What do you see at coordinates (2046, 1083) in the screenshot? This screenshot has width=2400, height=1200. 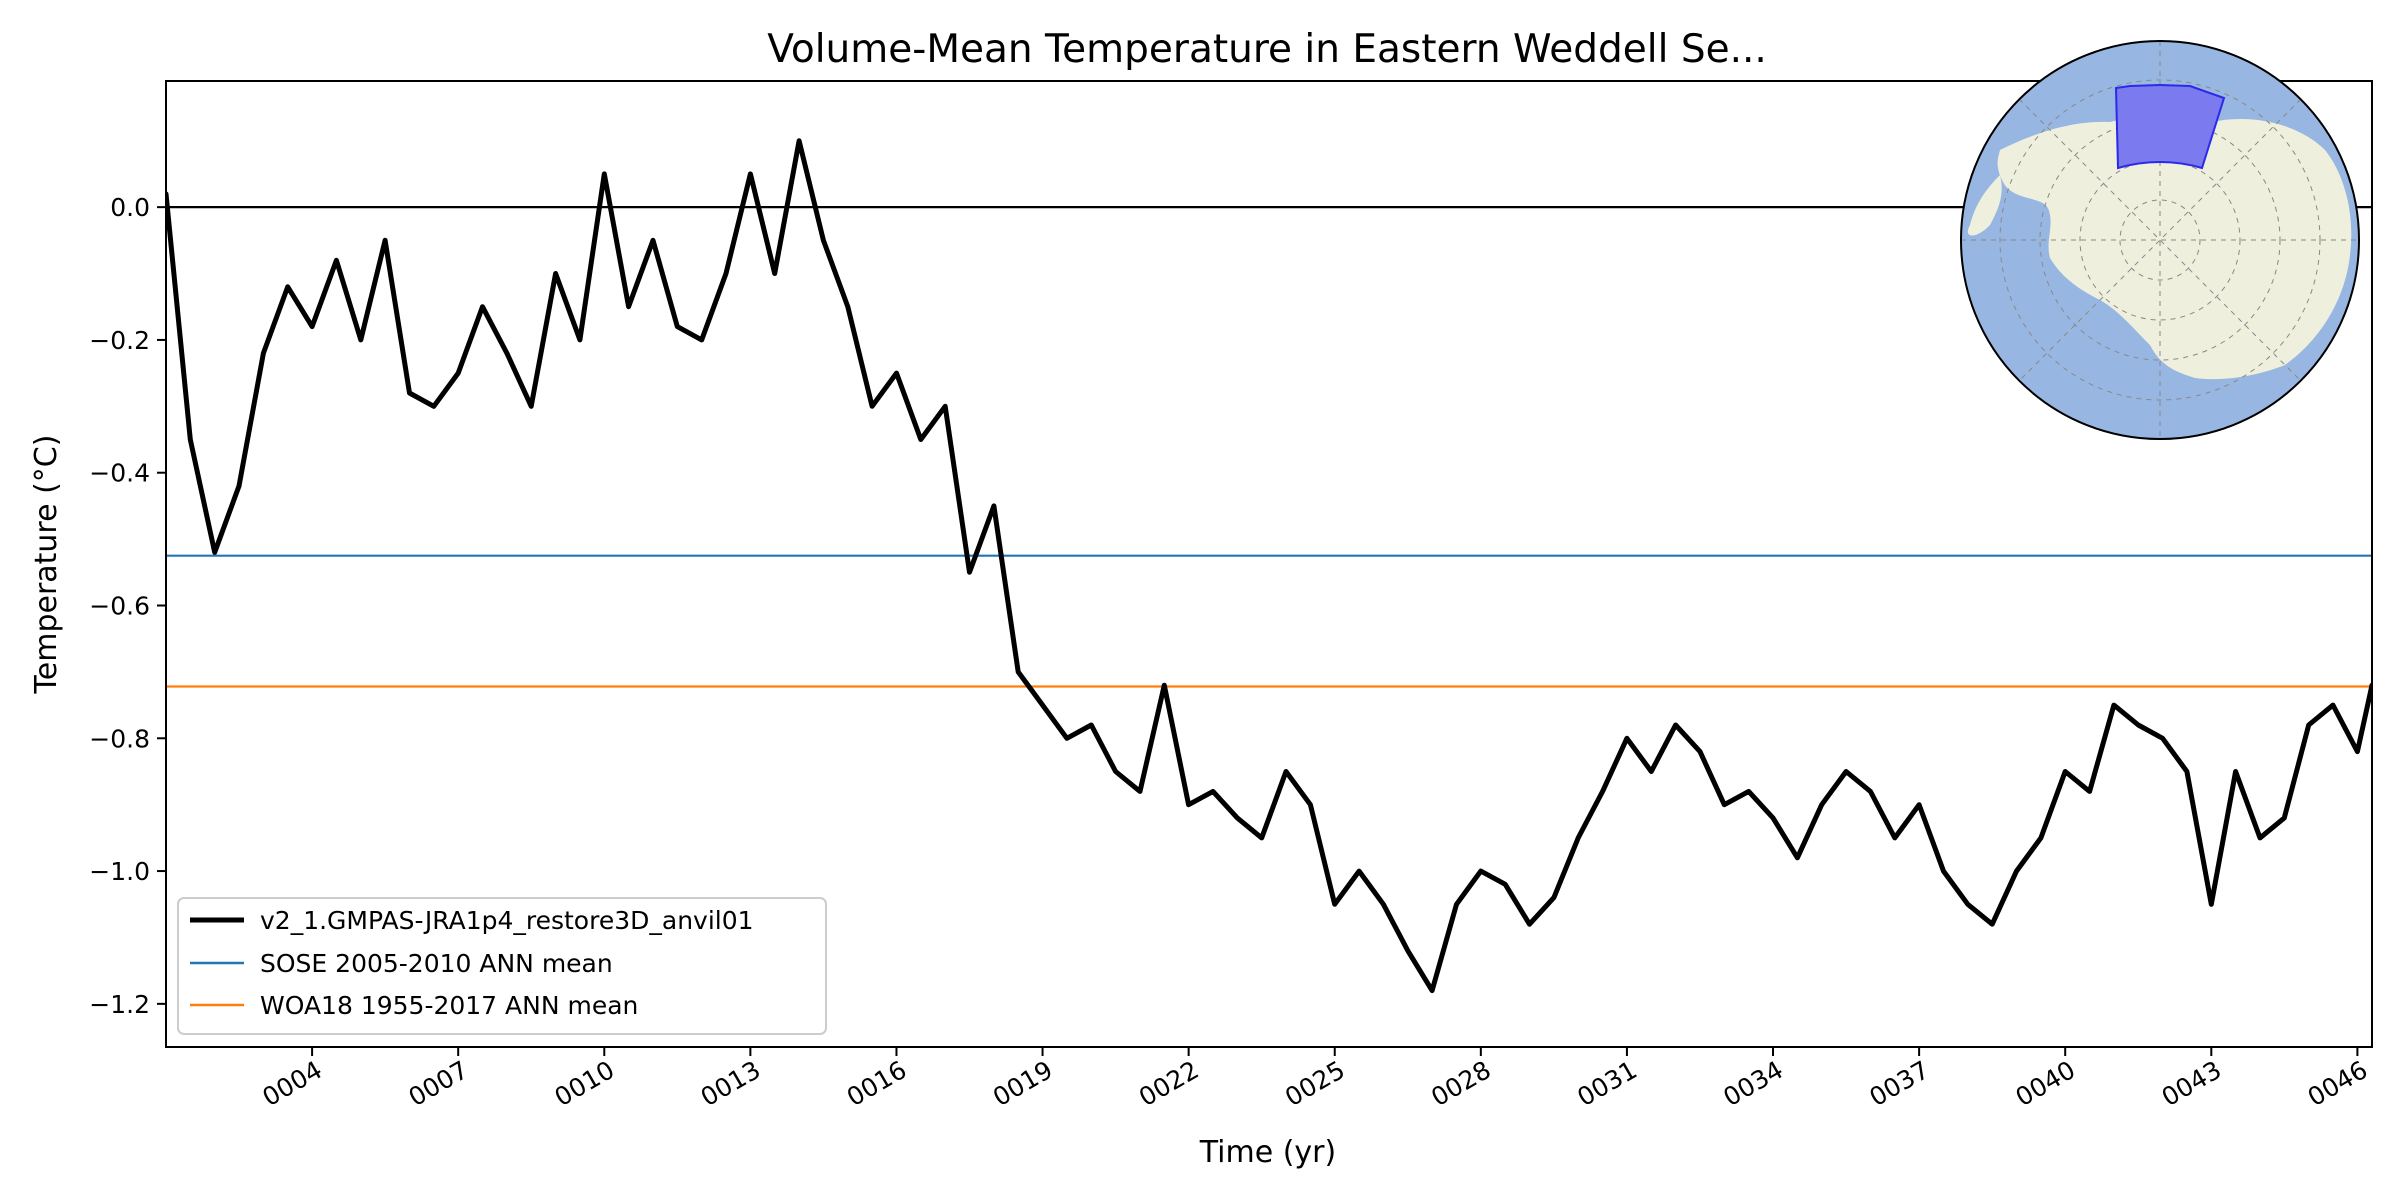 I see `x-tick-label: 0040` at bounding box center [2046, 1083].